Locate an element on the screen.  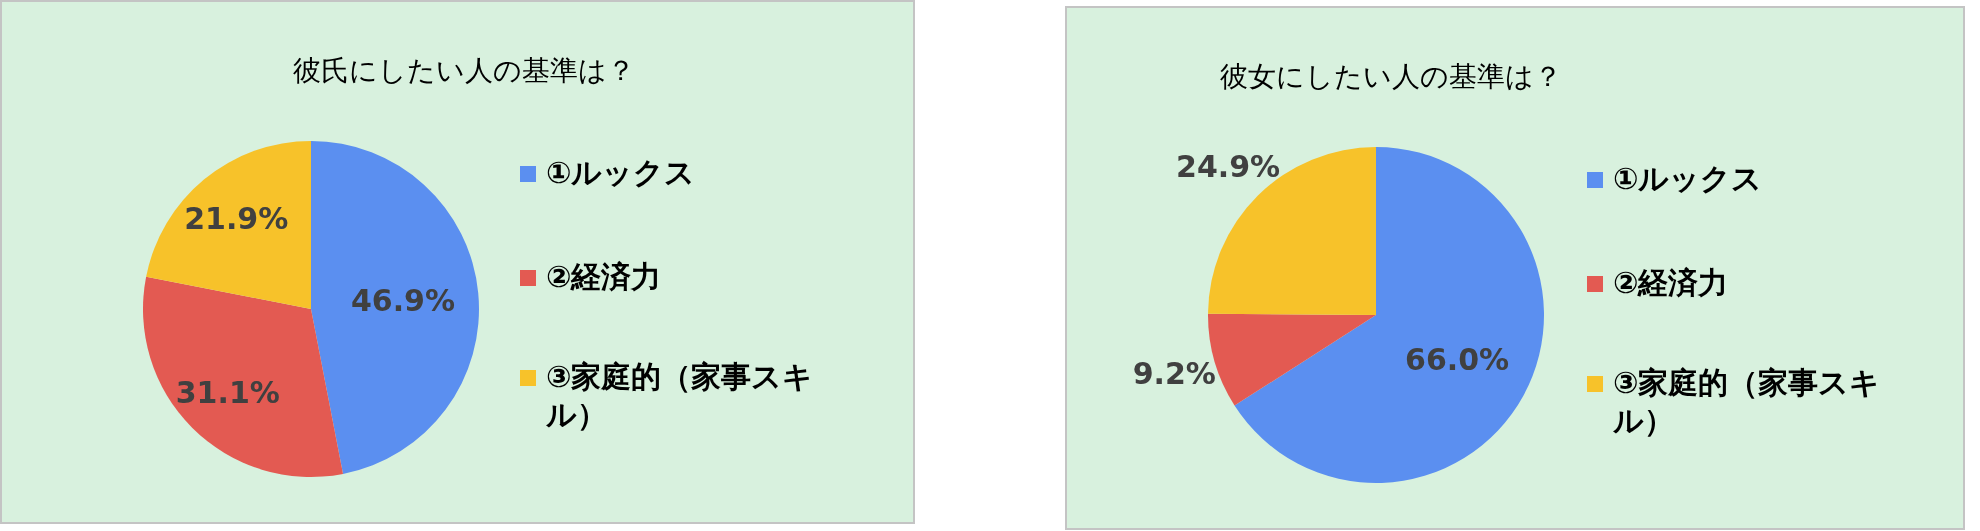
data-label: 24.9% is located at coordinates (1228, 166).